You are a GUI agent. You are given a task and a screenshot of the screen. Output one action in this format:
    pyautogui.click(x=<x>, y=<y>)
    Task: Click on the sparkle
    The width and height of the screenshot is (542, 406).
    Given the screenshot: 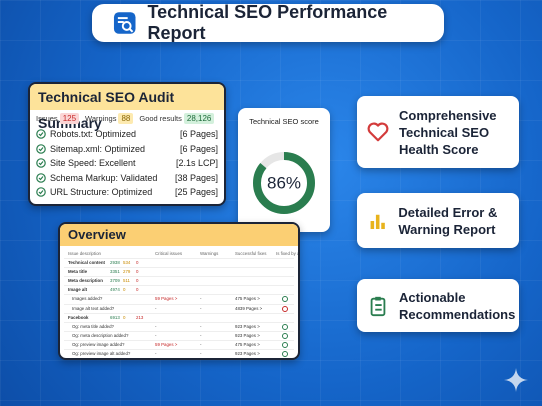 What is the action you would take?
    pyautogui.click(x=516, y=380)
    